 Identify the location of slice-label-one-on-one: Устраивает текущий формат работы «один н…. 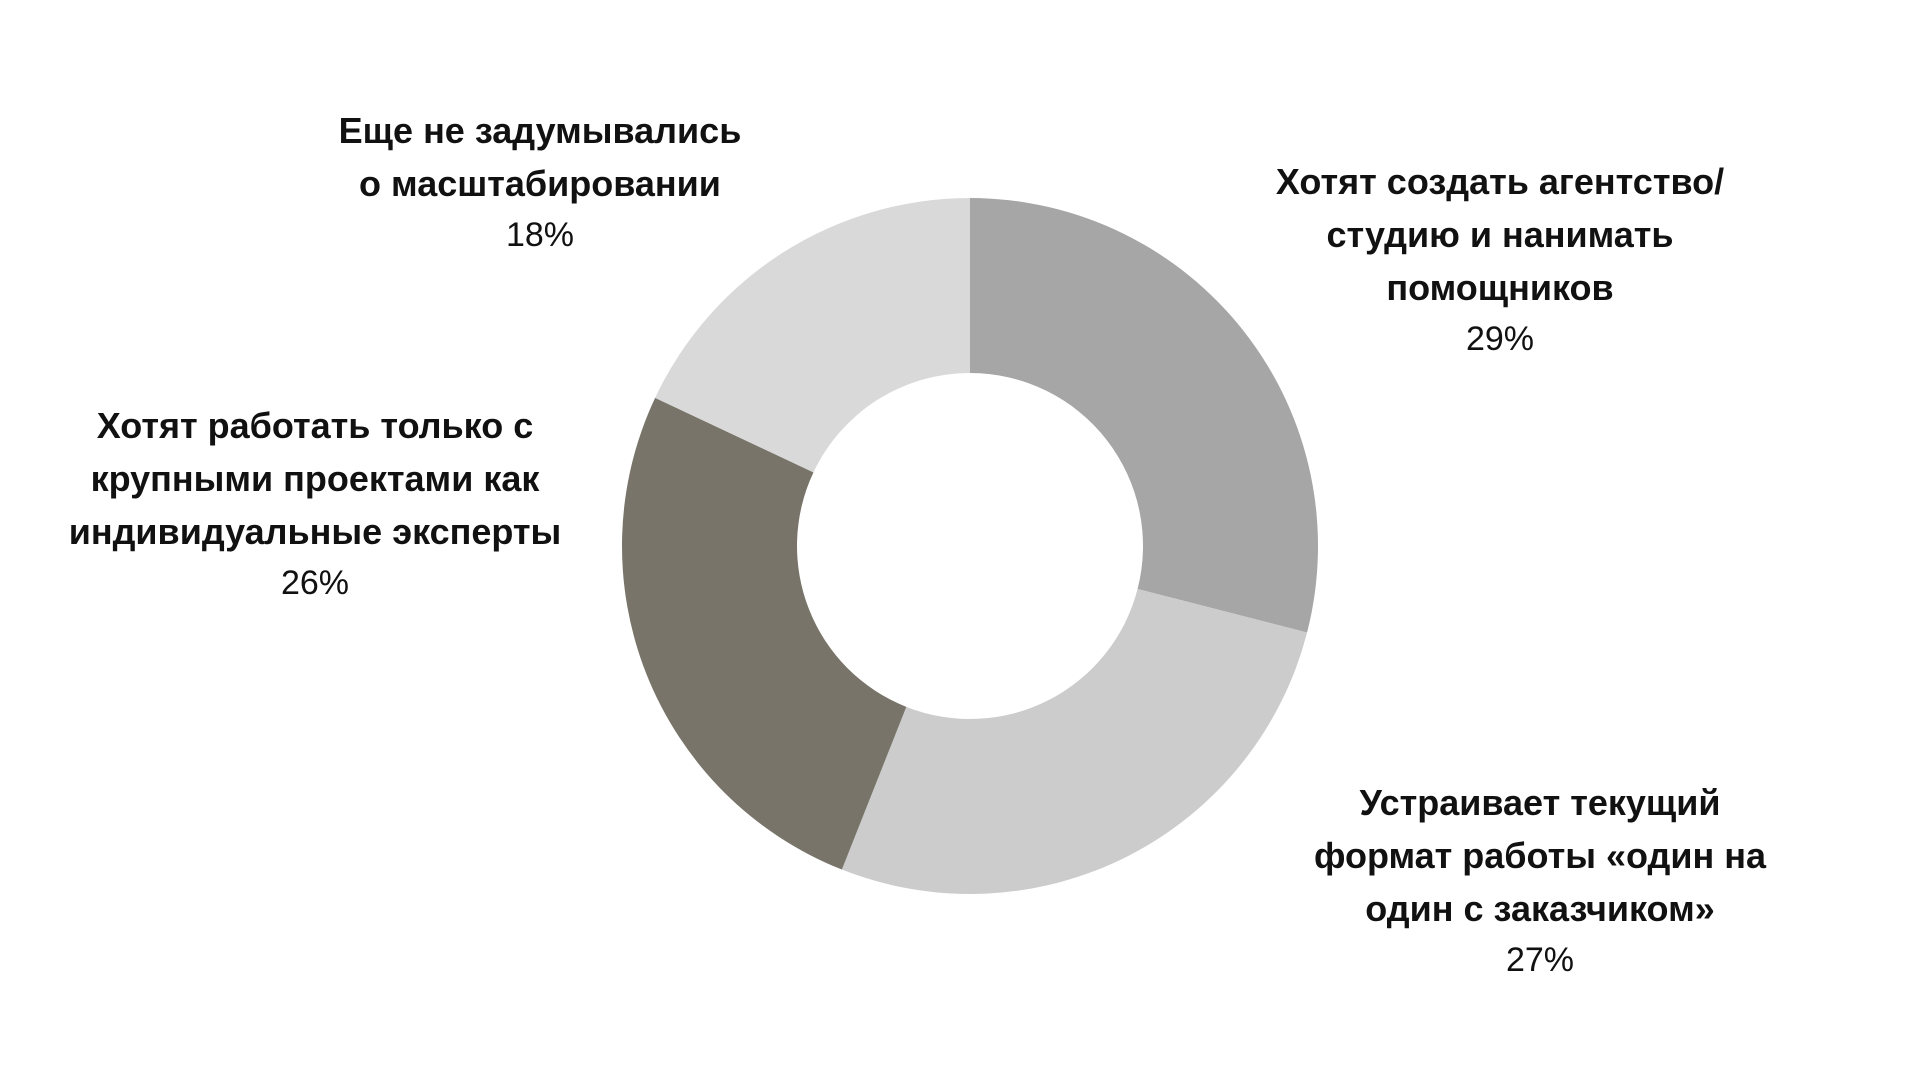
(1540, 880).